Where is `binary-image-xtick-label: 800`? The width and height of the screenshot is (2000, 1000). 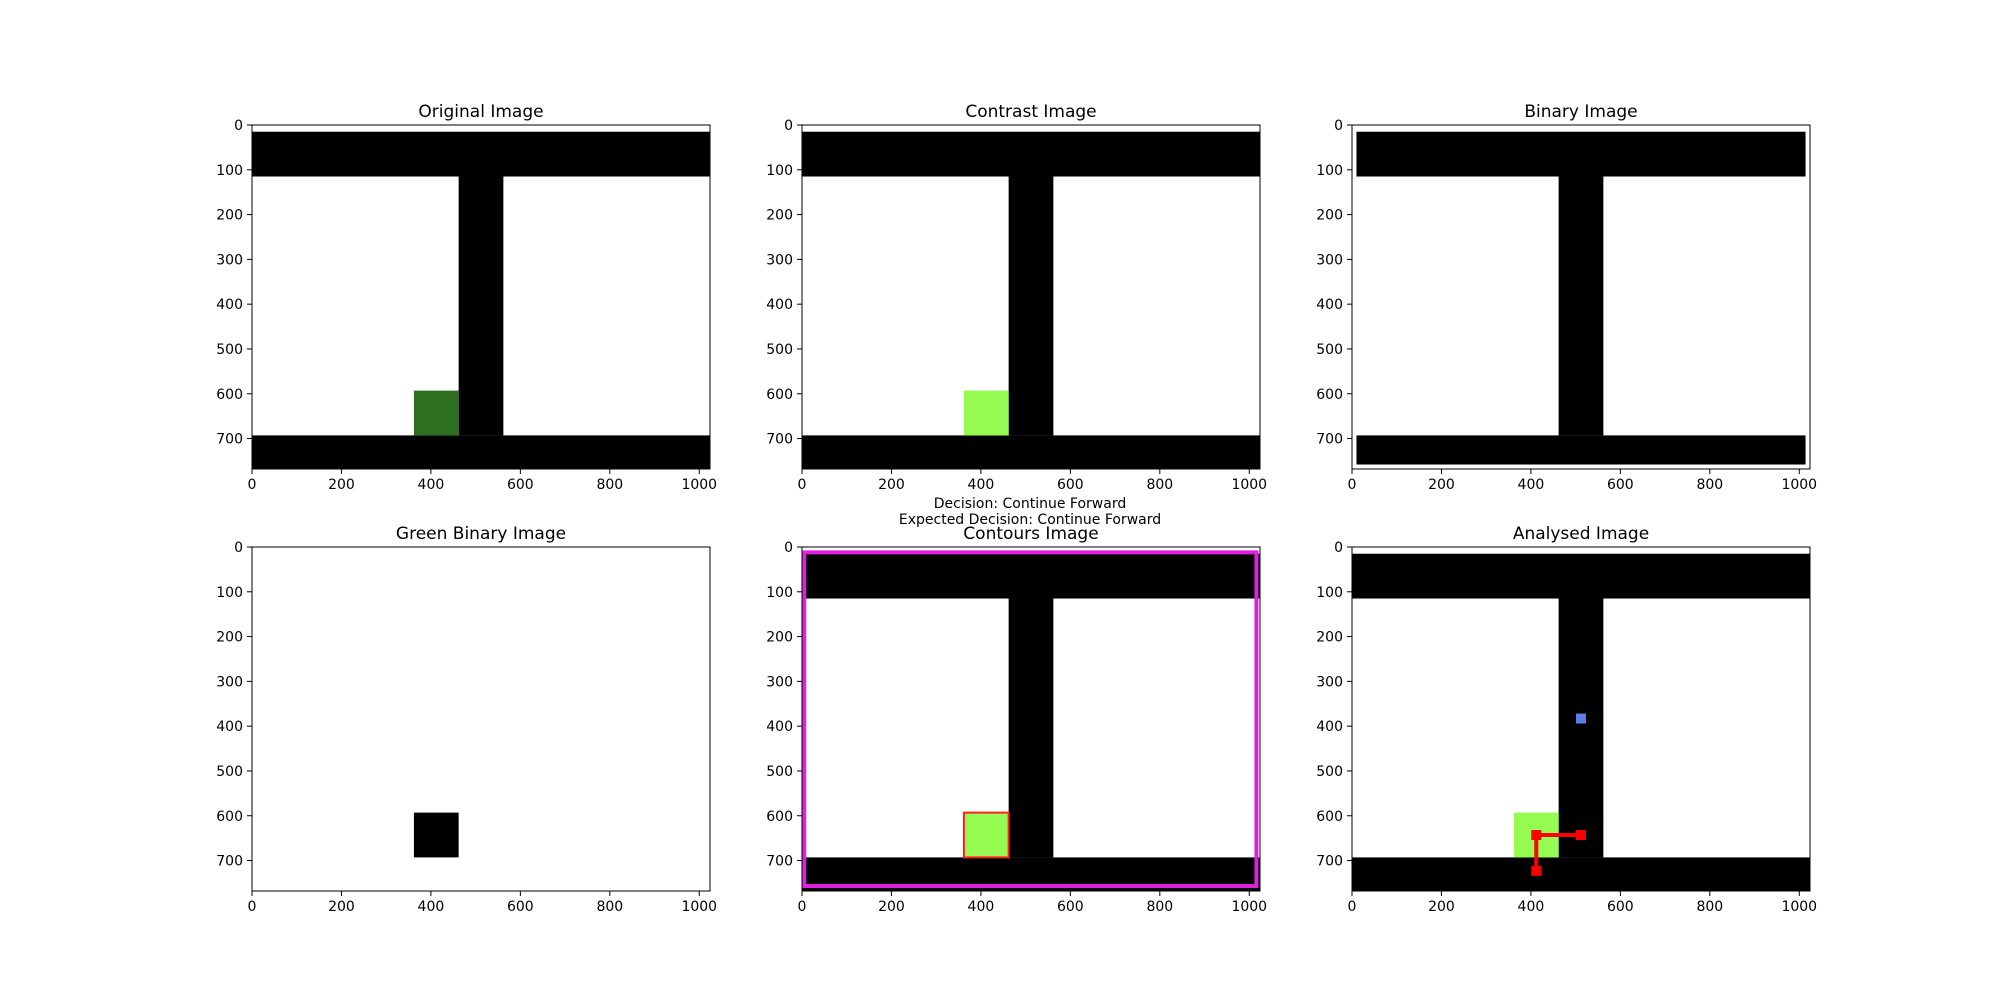
binary-image-xtick-label: 800 is located at coordinates (1709, 485).